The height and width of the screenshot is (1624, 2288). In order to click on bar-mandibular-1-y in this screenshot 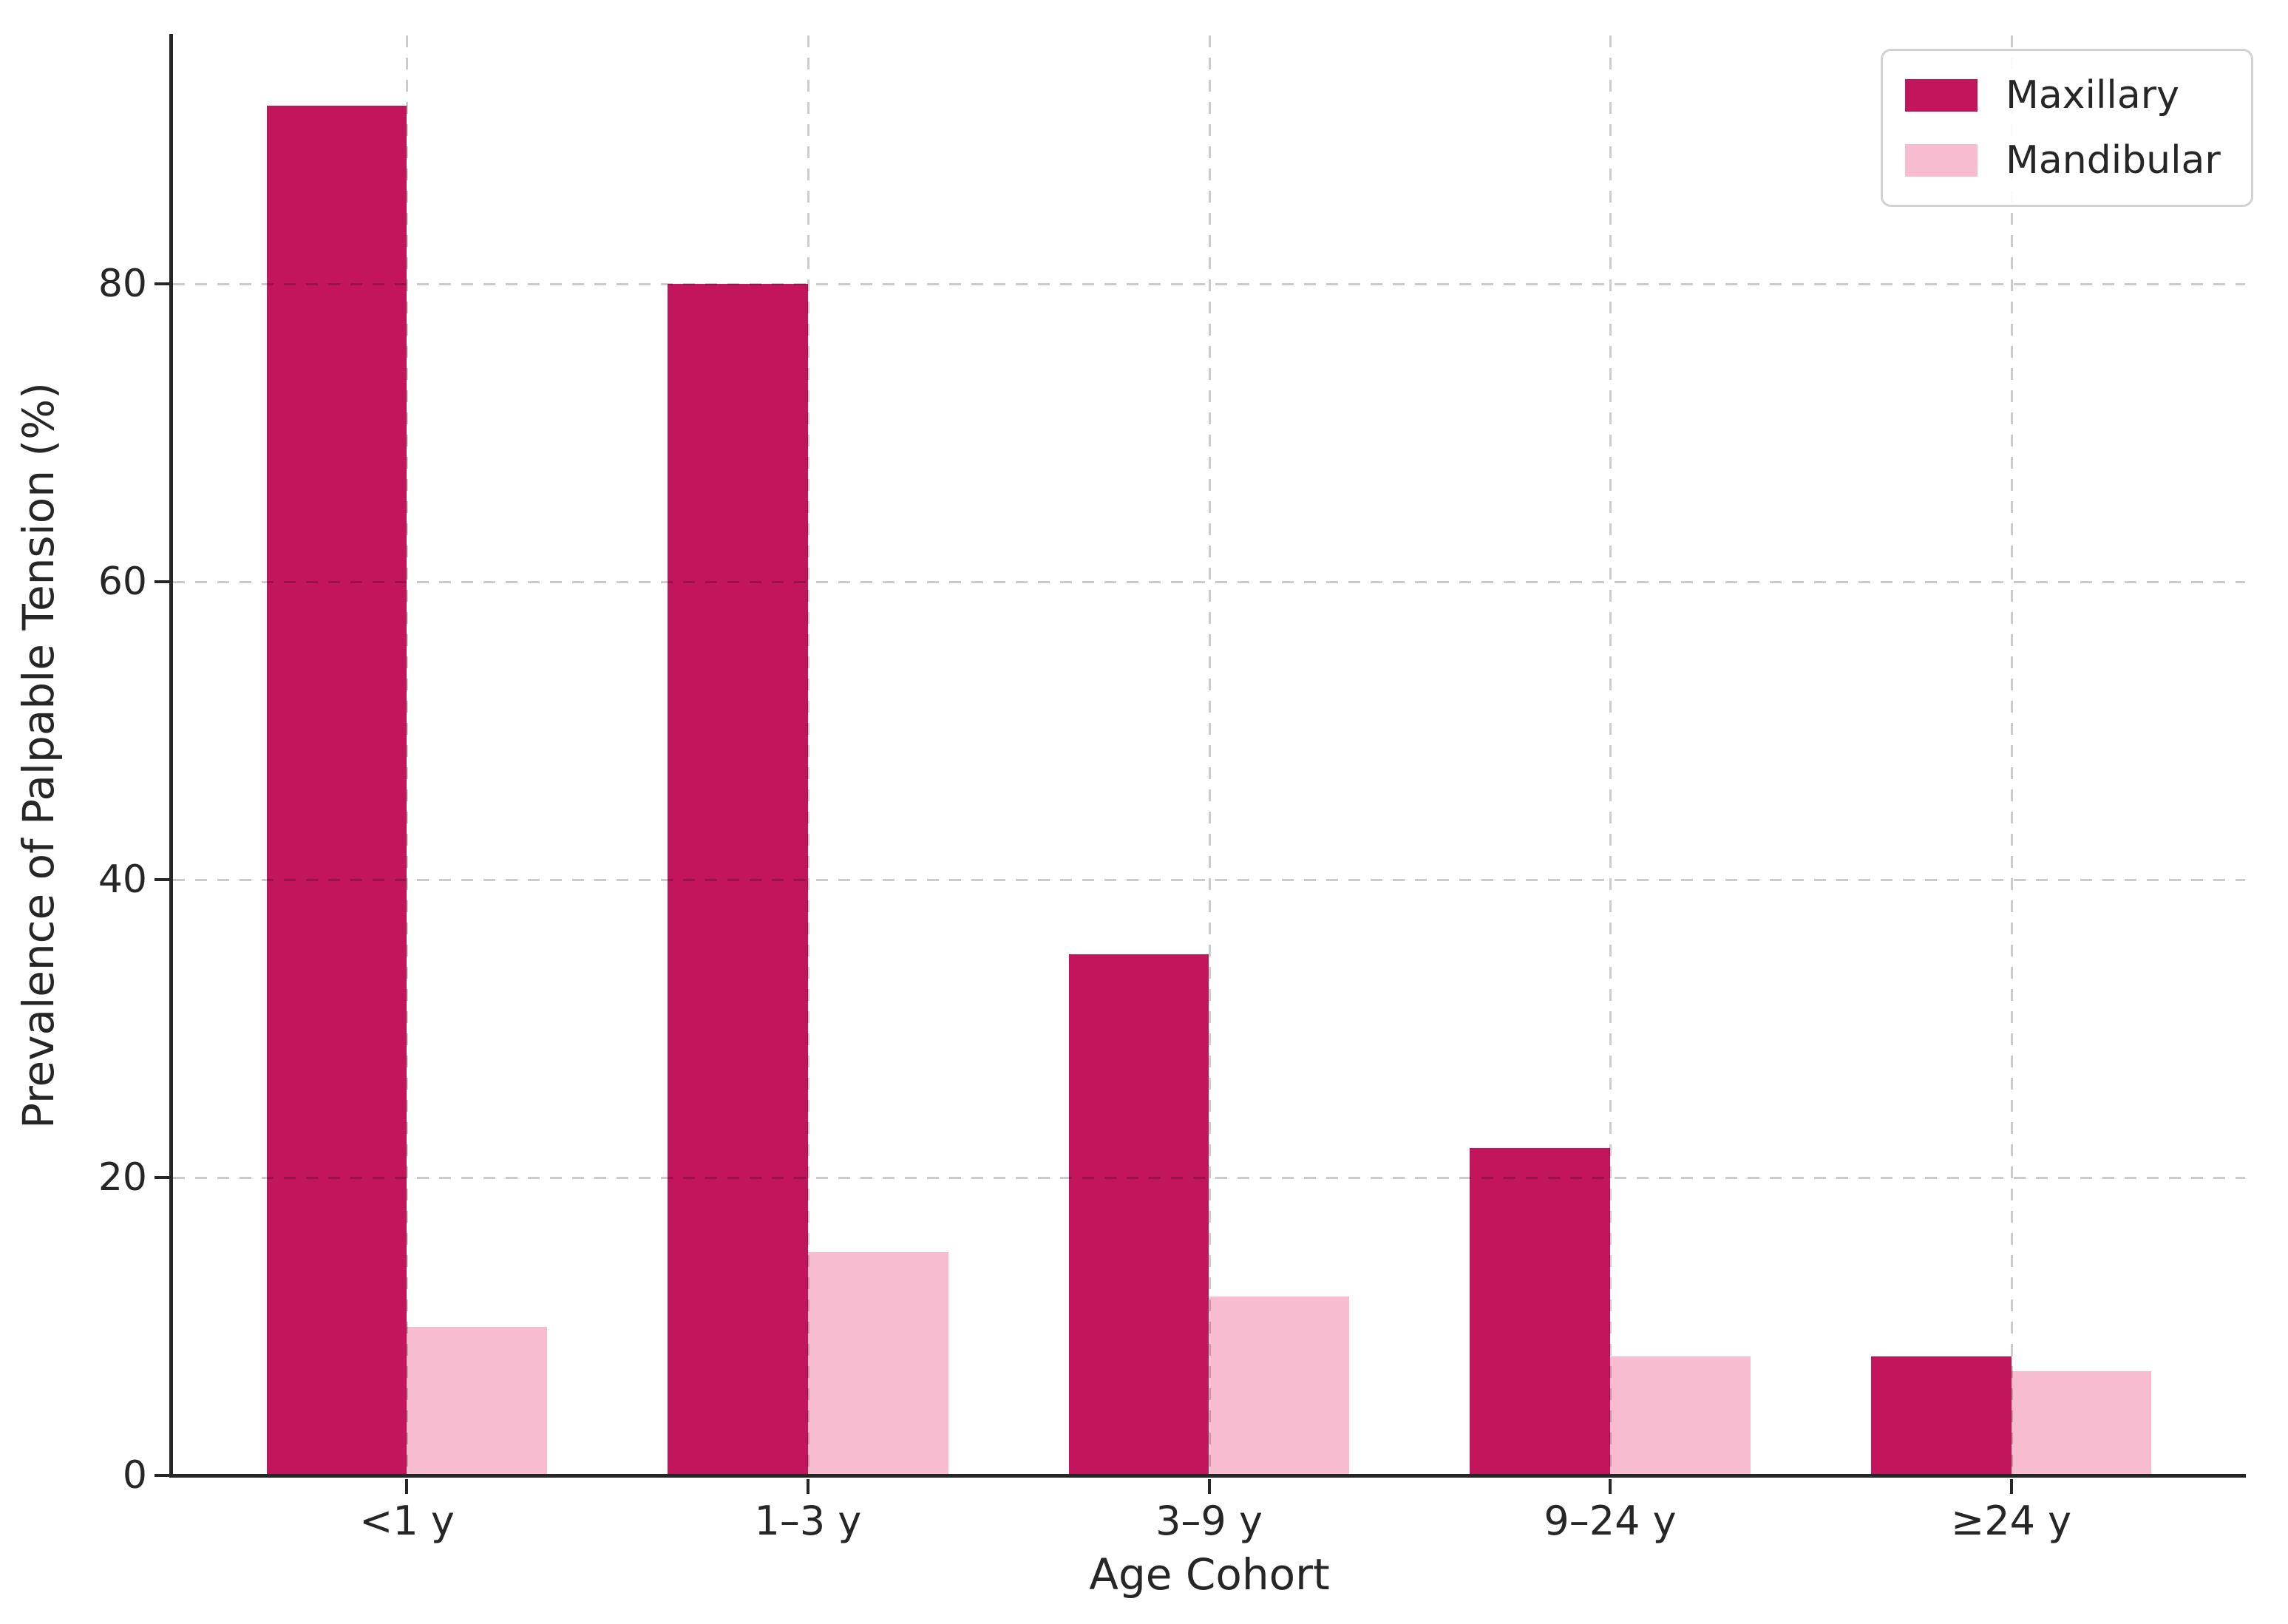, I will do `click(477, 1400)`.